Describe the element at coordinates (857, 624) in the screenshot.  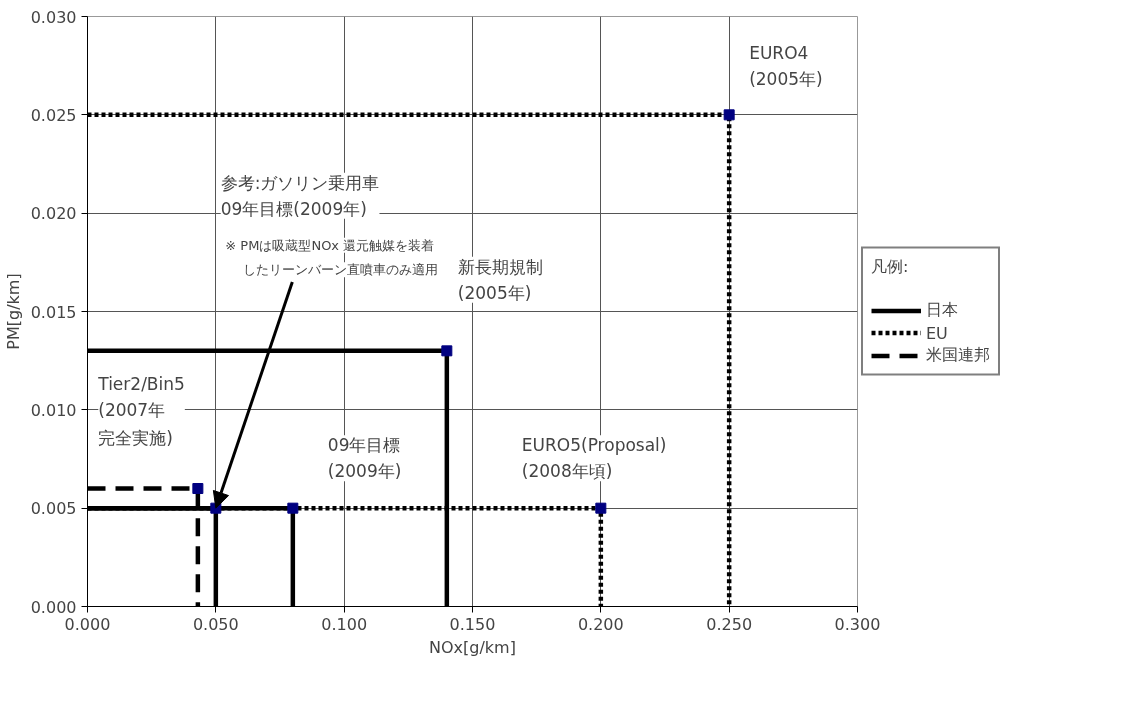
I see `x-tick-label: 0.300` at that location.